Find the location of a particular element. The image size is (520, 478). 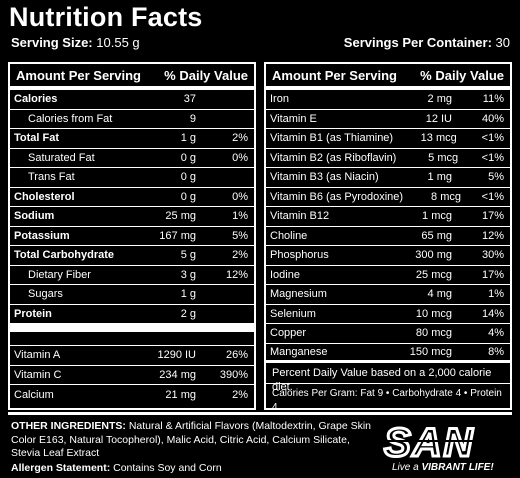

nutrient-row: Choline 65 mg 12% is located at coordinates (388, 236).